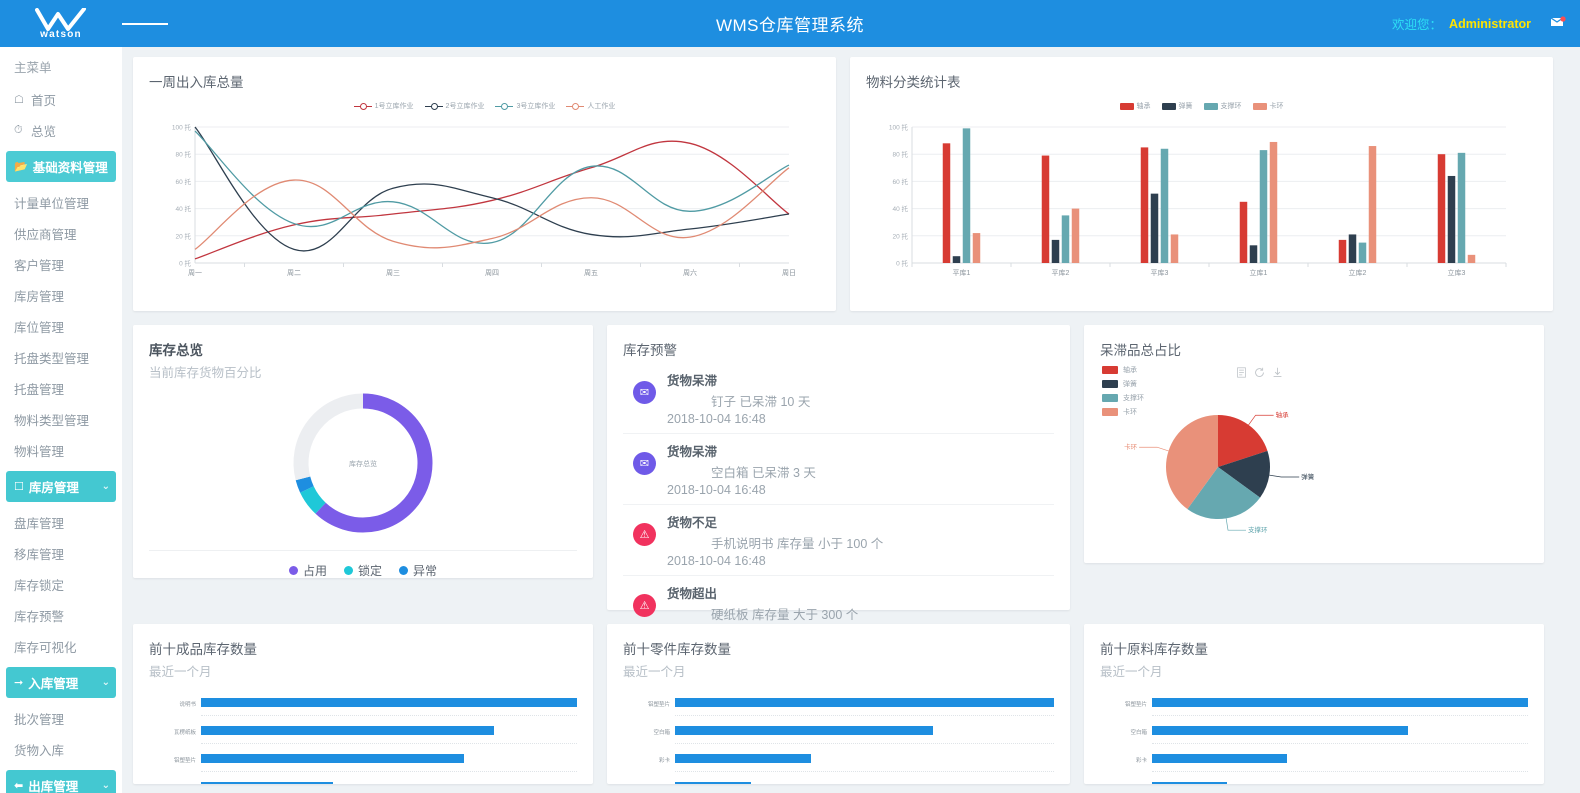 The image size is (1580, 793). I want to click on sidebar-item-stock-visual: 库存可视化, so click(45, 648).